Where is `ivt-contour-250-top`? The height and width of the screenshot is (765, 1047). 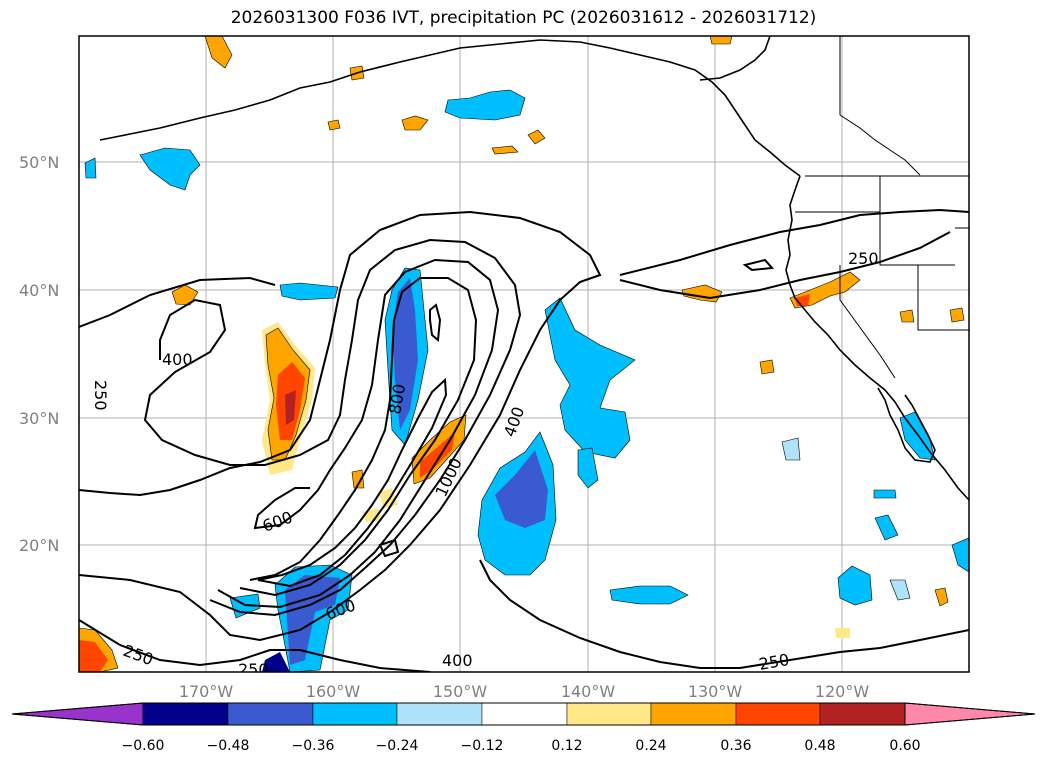
ivt-contour-250-top is located at coordinates (177, 302).